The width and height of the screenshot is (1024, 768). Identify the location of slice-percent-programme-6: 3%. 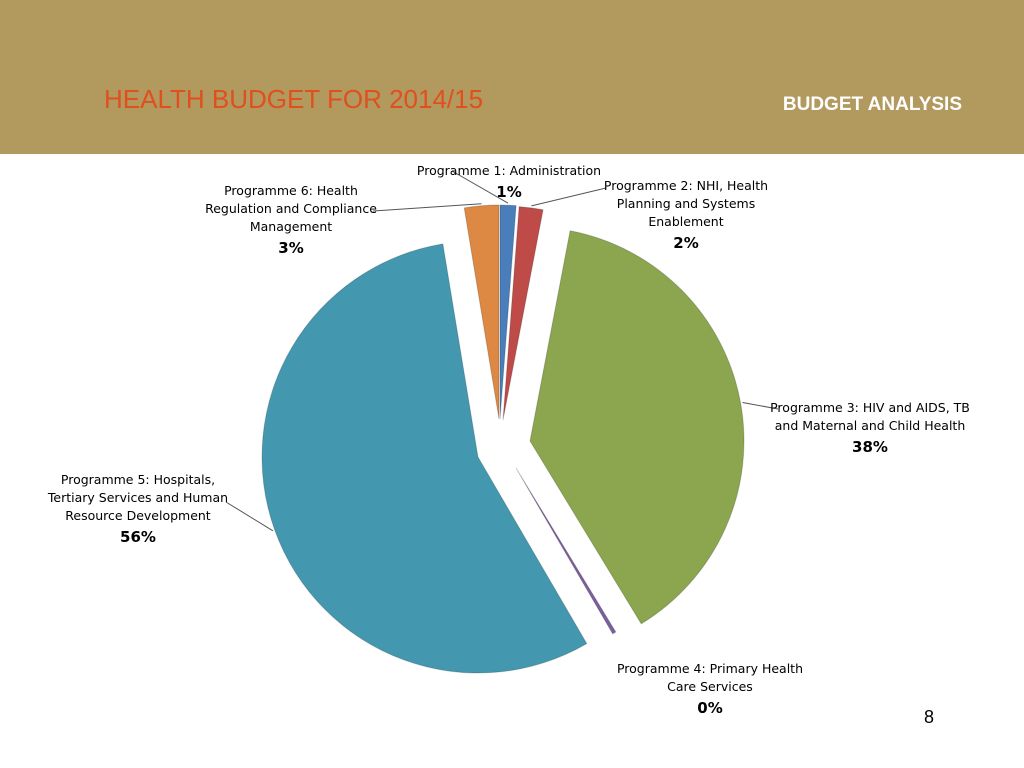
(290, 248).